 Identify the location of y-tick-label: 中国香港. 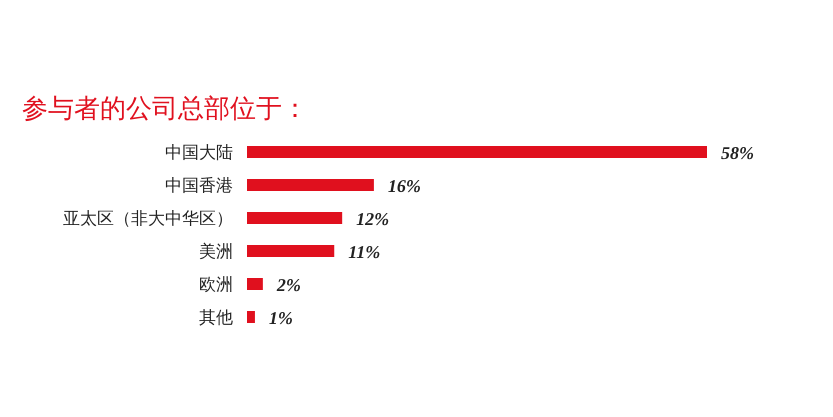
(199, 186).